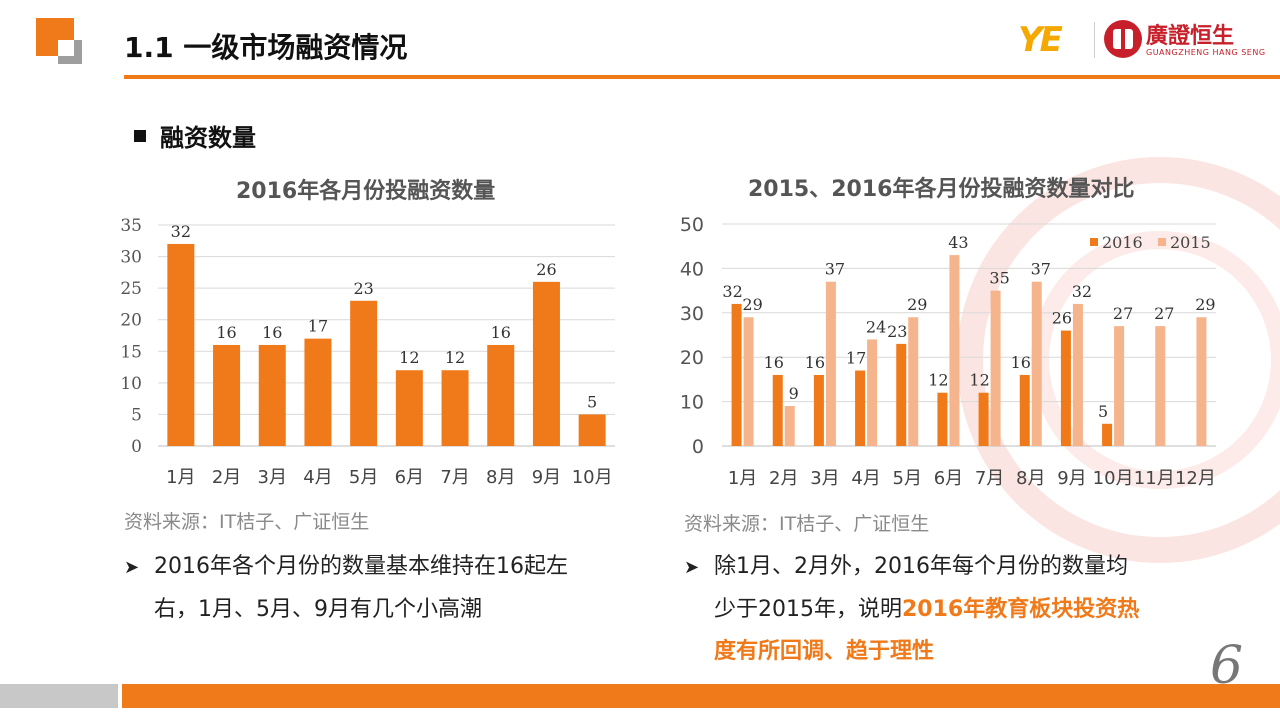  What do you see at coordinates (701, 696) in the screenshot?
I see `footer-bar-orange` at bounding box center [701, 696].